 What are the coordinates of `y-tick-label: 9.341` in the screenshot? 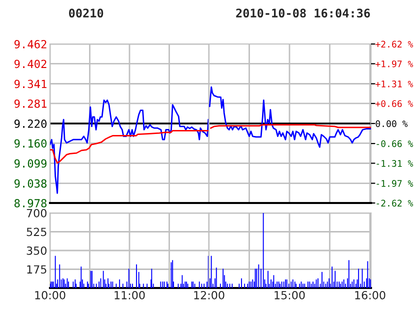 It's located at (30, 84).